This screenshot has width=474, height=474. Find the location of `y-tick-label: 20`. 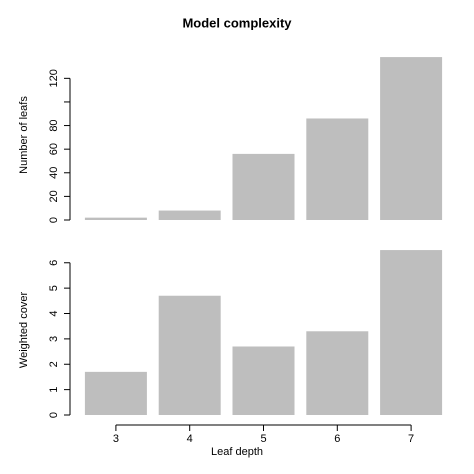

y-tick-label: 20 is located at coordinates (54, 196).